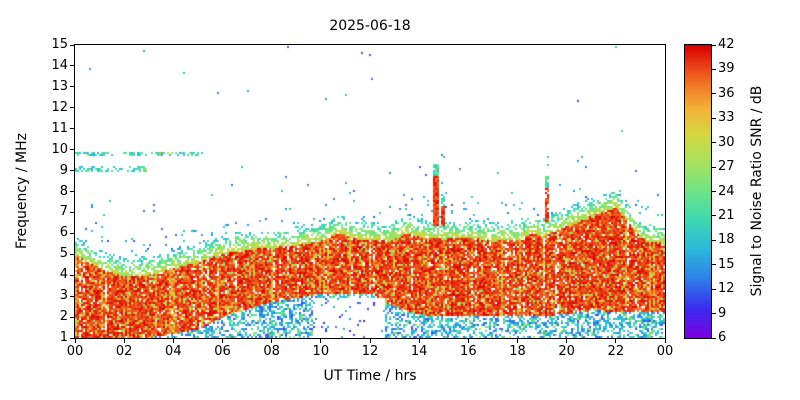 This screenshot has width=800, height=400. Describe the element at coordinates (222, 351) in the screenshot. I see `x-tick-label: 06` at that location.